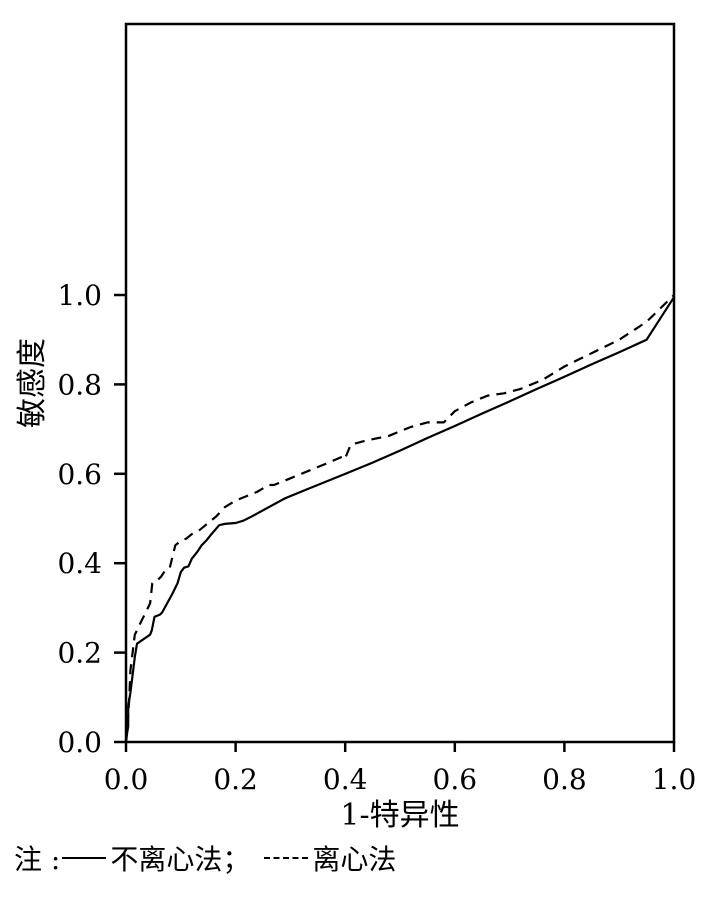 This screenshot has width=708, height=897. Describe the element at coordinates (286, 858) in the screenshot. I see `legend-dashed-line-swatch` at that location.